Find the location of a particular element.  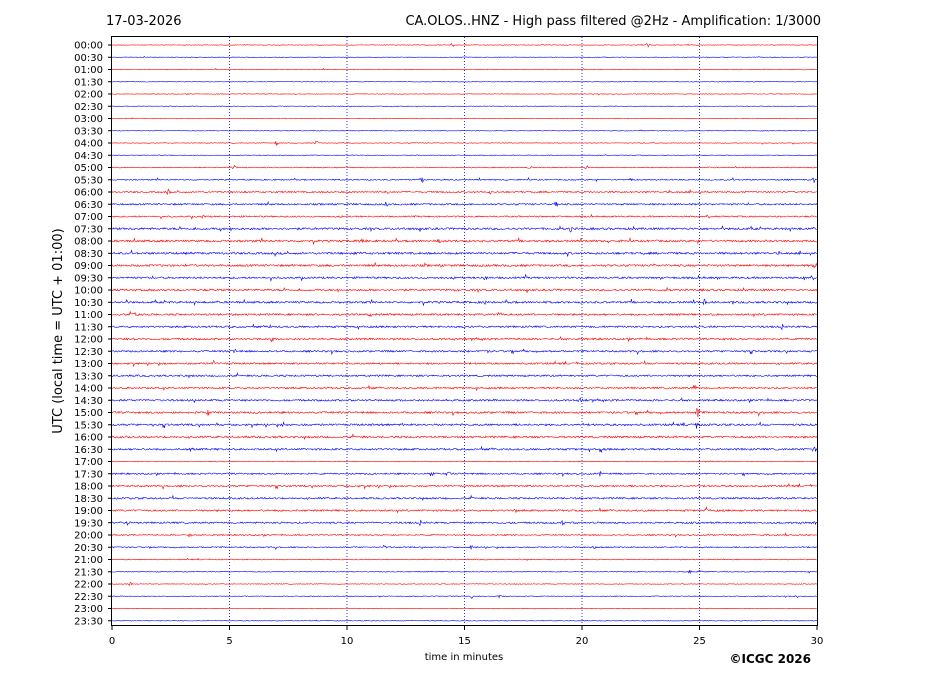

row-time-label: 22:30 is located at coordinates (88, 597).